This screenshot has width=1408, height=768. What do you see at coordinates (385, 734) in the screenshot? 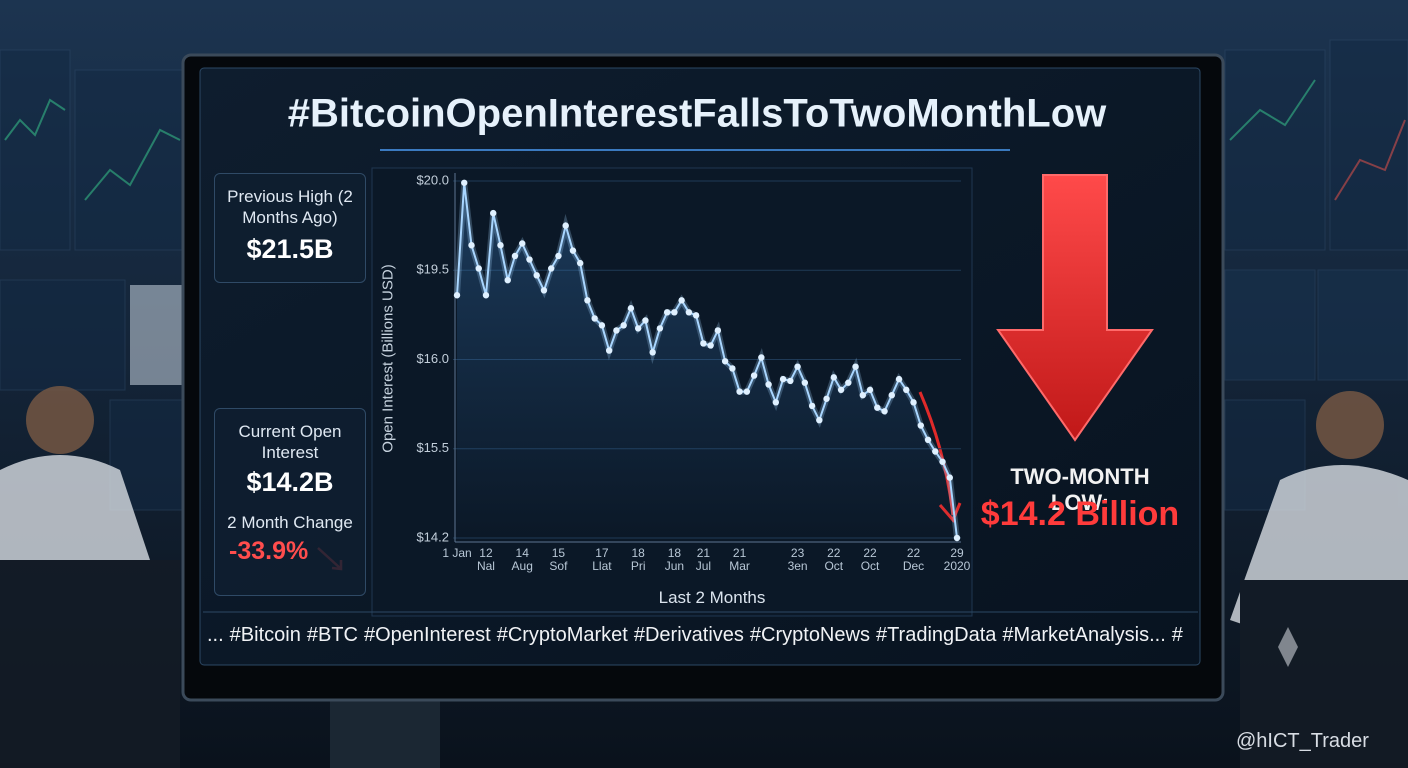
I see `monitor-stand` at bounding box center [385, 734].